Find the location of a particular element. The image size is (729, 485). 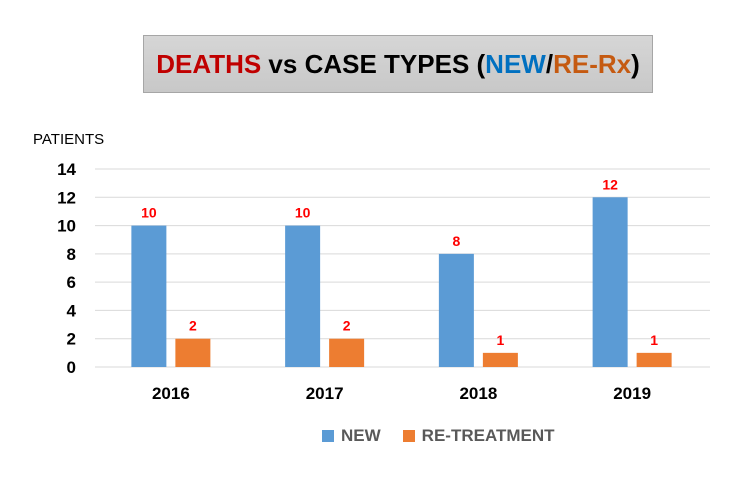

x-tick-label: 2017 is located at coordinates (325, 393).